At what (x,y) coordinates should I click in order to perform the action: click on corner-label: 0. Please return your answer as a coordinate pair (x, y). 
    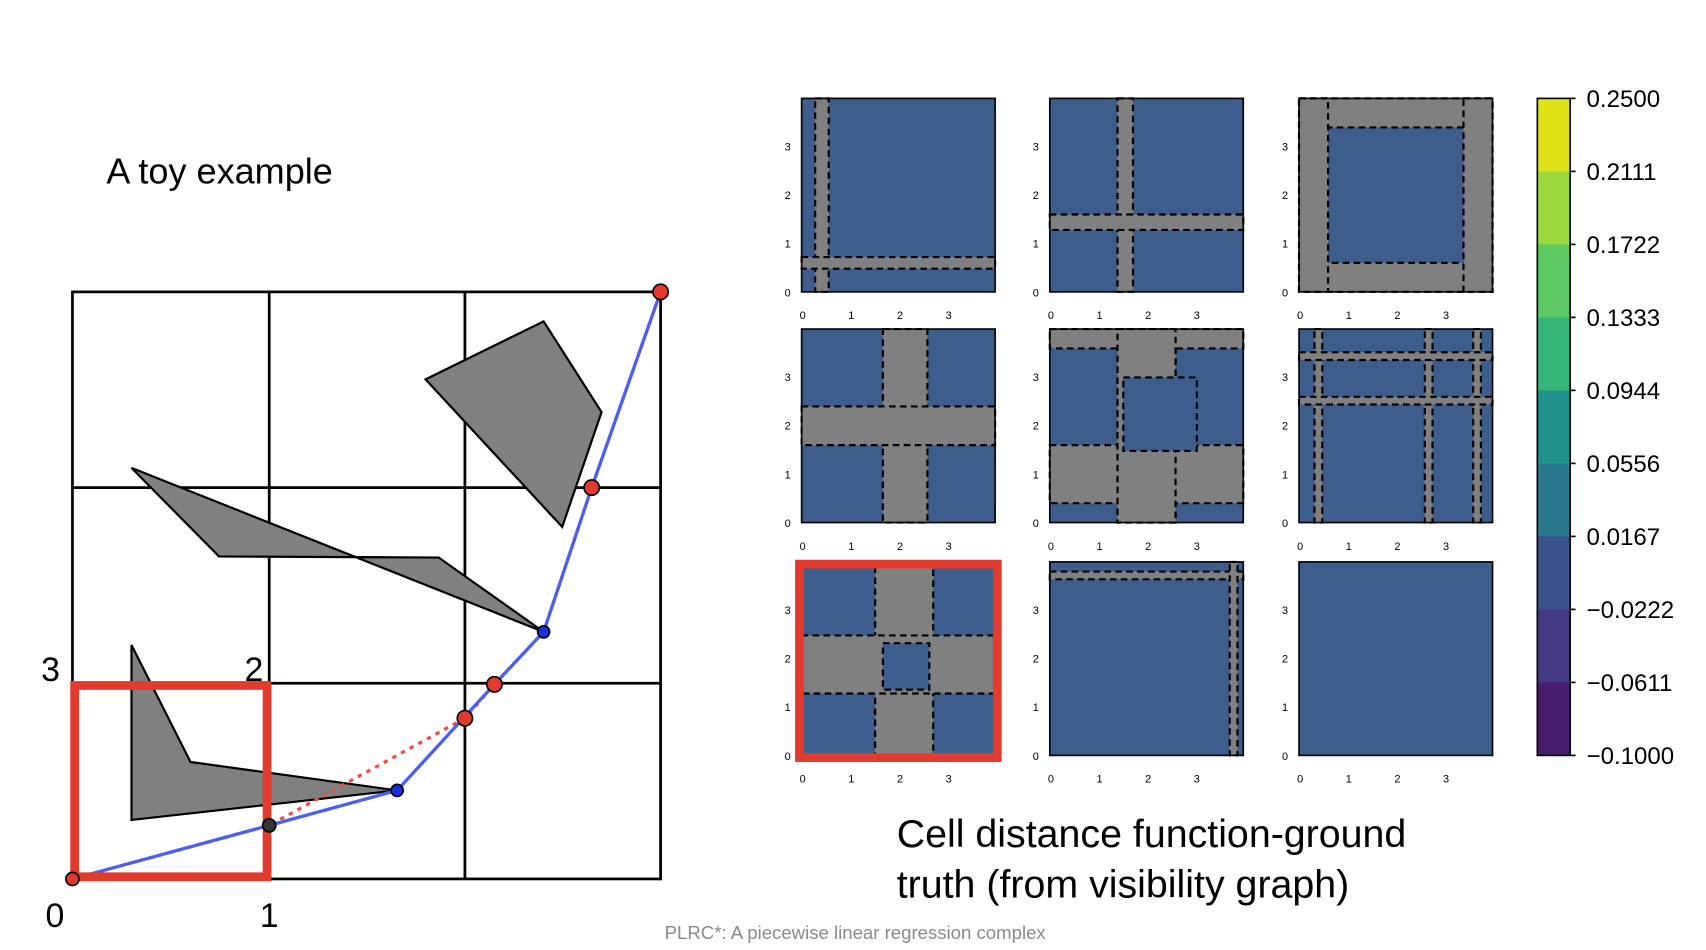
    Looking at the image, I should click on (55, 916).